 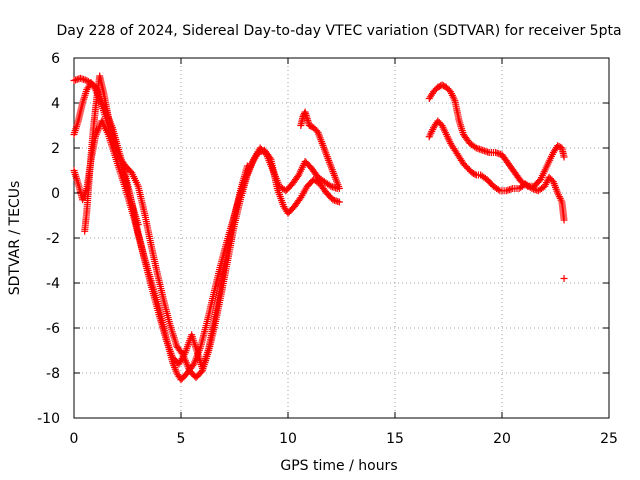 I want to click on y-axis-label: SDTVAR / TECUs, so click(x=15, y=238).